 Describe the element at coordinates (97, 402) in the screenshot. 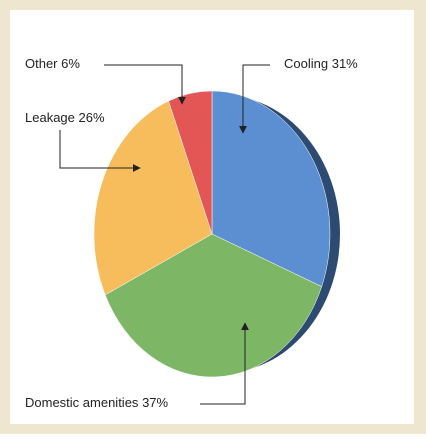

I see `slice-label: Domestic amenities 37%` at that location.